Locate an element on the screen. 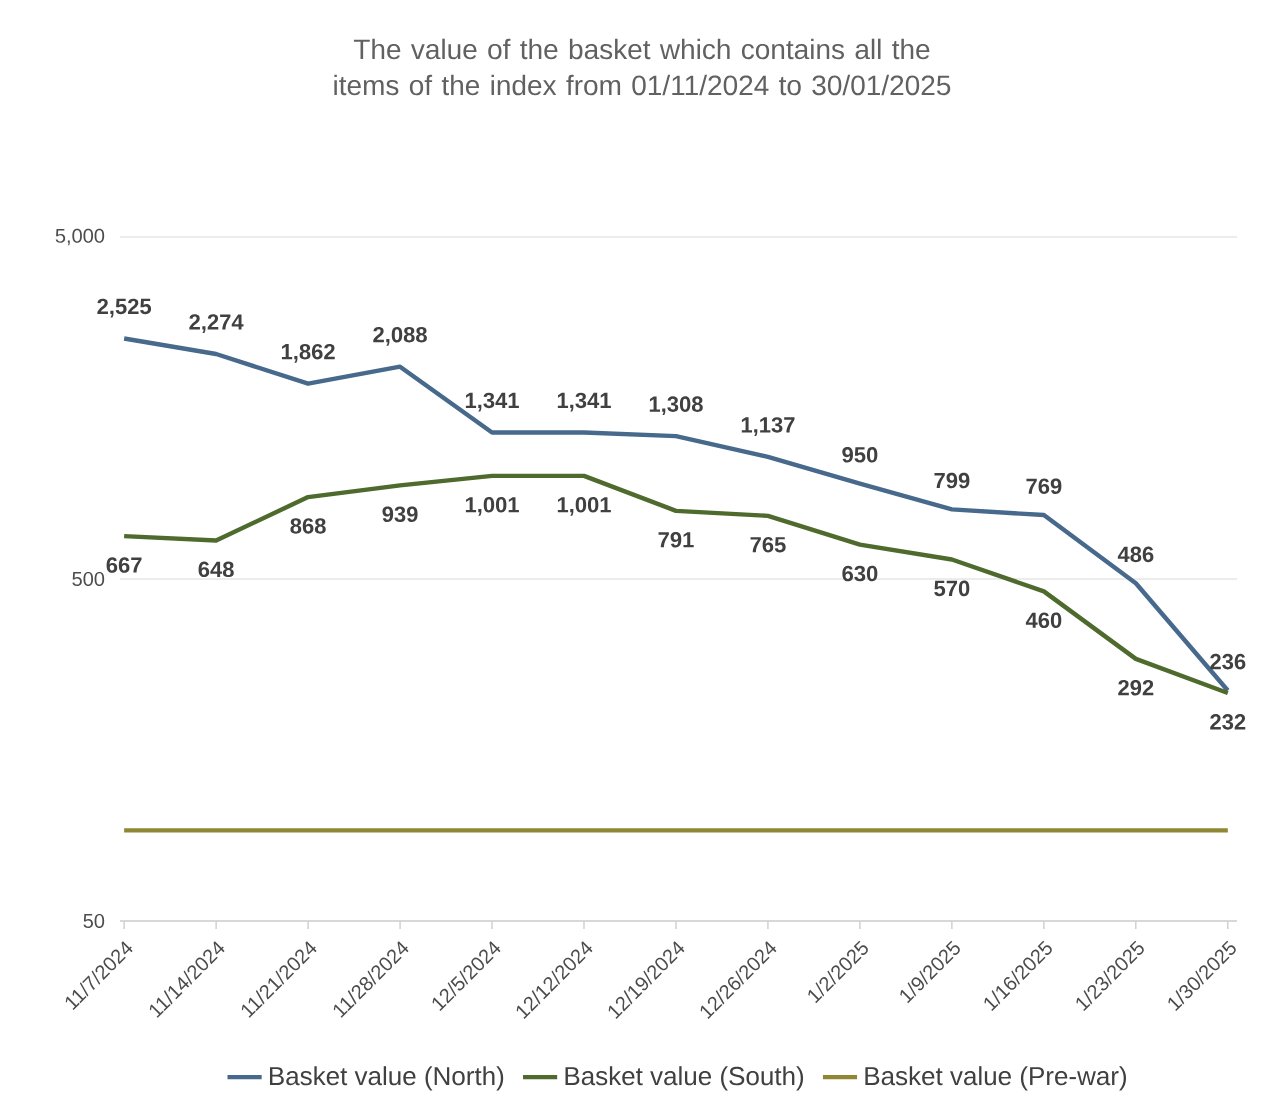  y-tick-label: 50 is located at coordinates (94, 921).